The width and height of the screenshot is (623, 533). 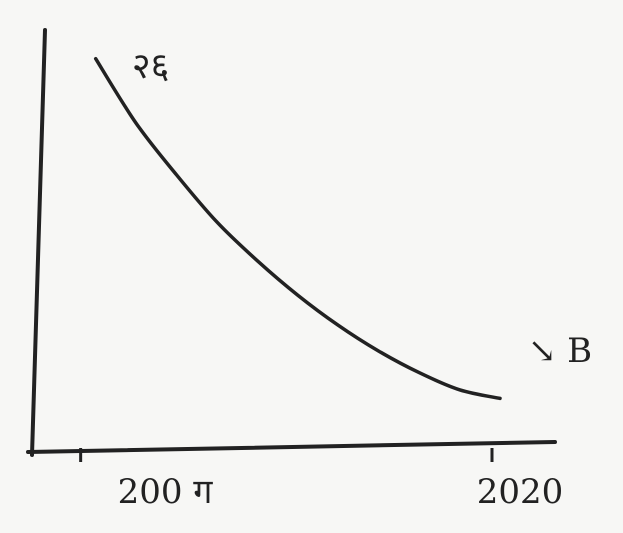 I want to click on annotation-0: २६, so click(x=150, y=66).